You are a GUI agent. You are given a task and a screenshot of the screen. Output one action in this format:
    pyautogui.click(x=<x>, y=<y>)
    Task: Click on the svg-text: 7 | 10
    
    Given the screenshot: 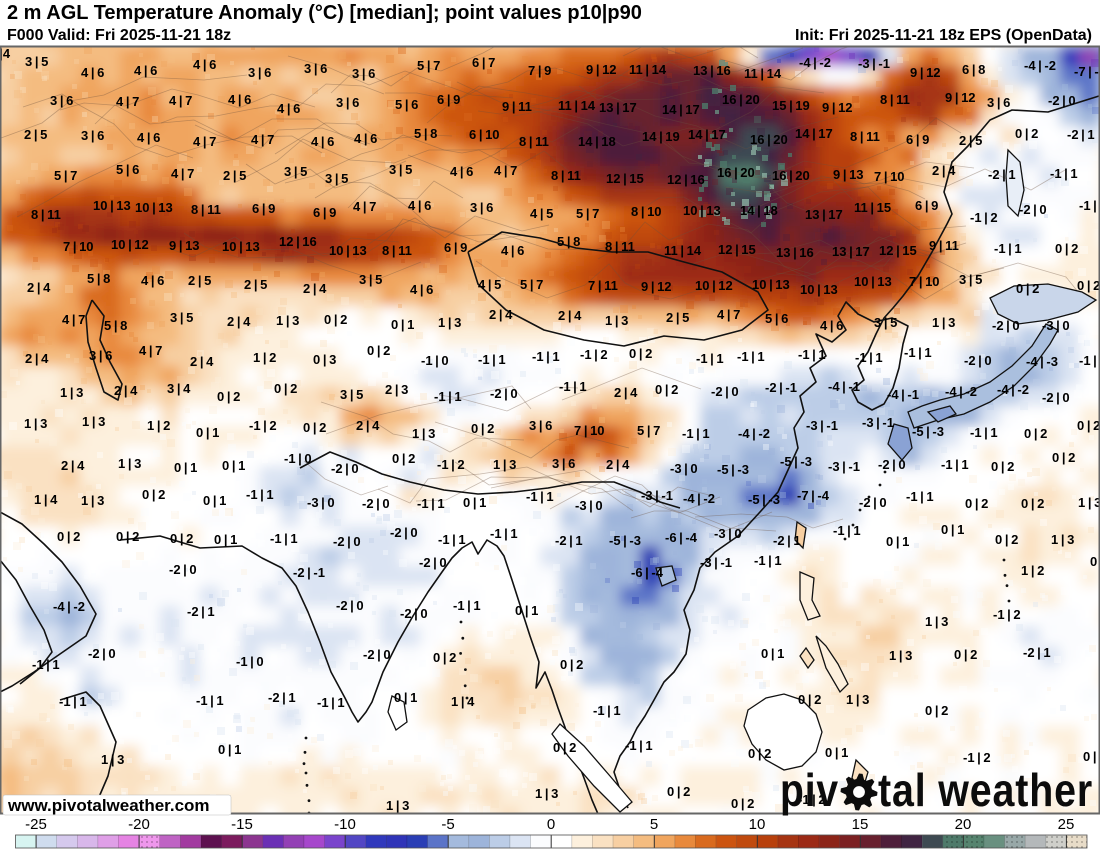 What is the action you would take?
    pyautogui.click(x=589, y=430)
    